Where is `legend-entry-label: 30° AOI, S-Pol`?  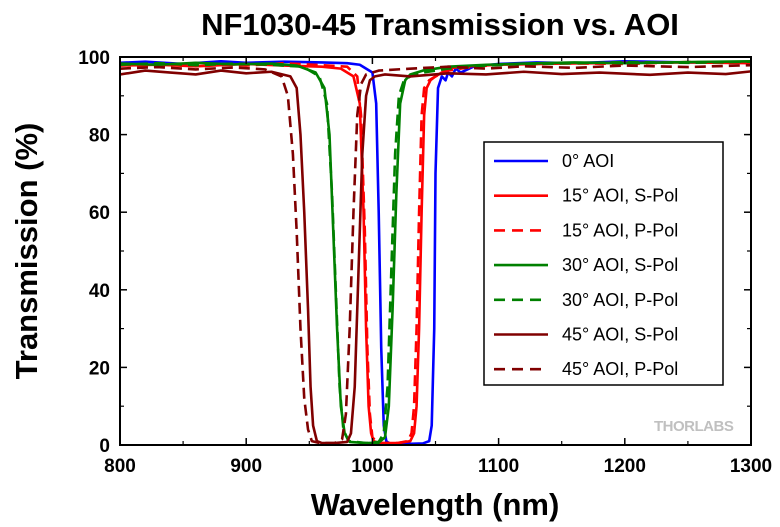
legend-entry-label: 30° AOI, S-Pol is located at coordinates (620, 265).